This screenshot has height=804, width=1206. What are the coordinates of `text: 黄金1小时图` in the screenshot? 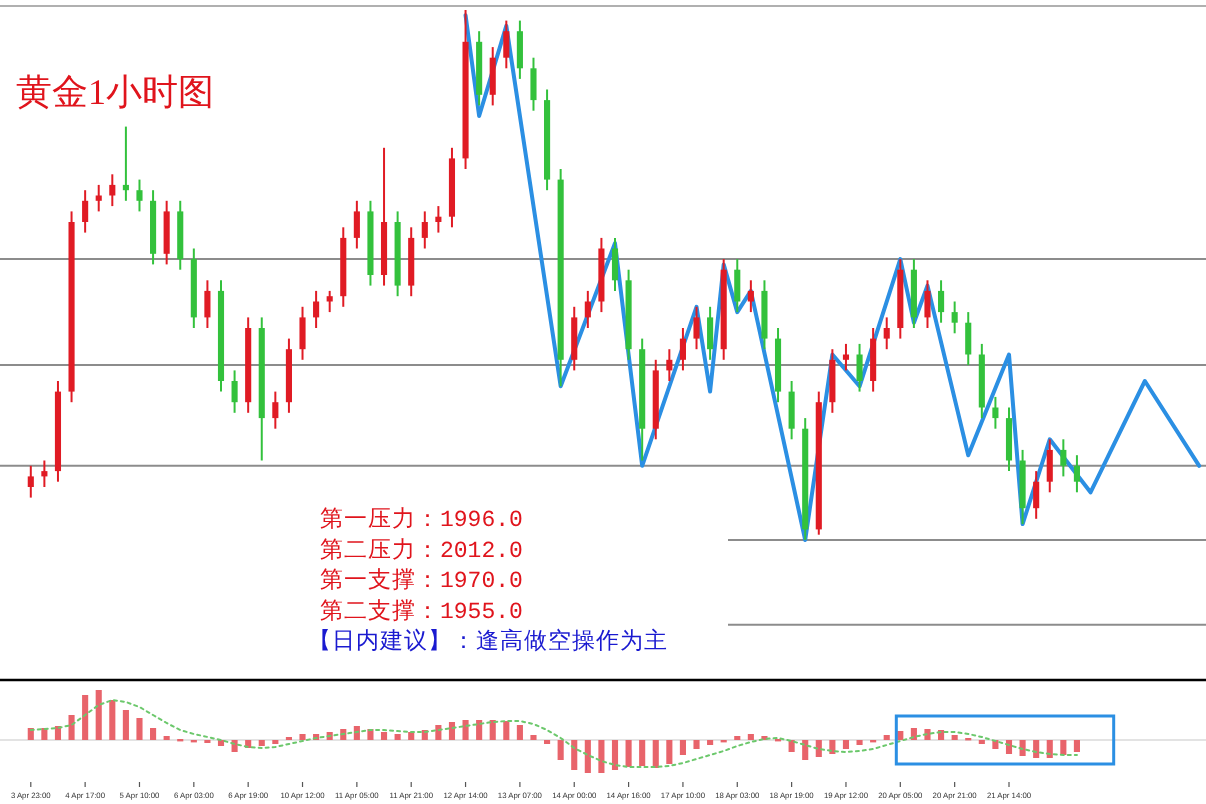 It's located at (115, 92).